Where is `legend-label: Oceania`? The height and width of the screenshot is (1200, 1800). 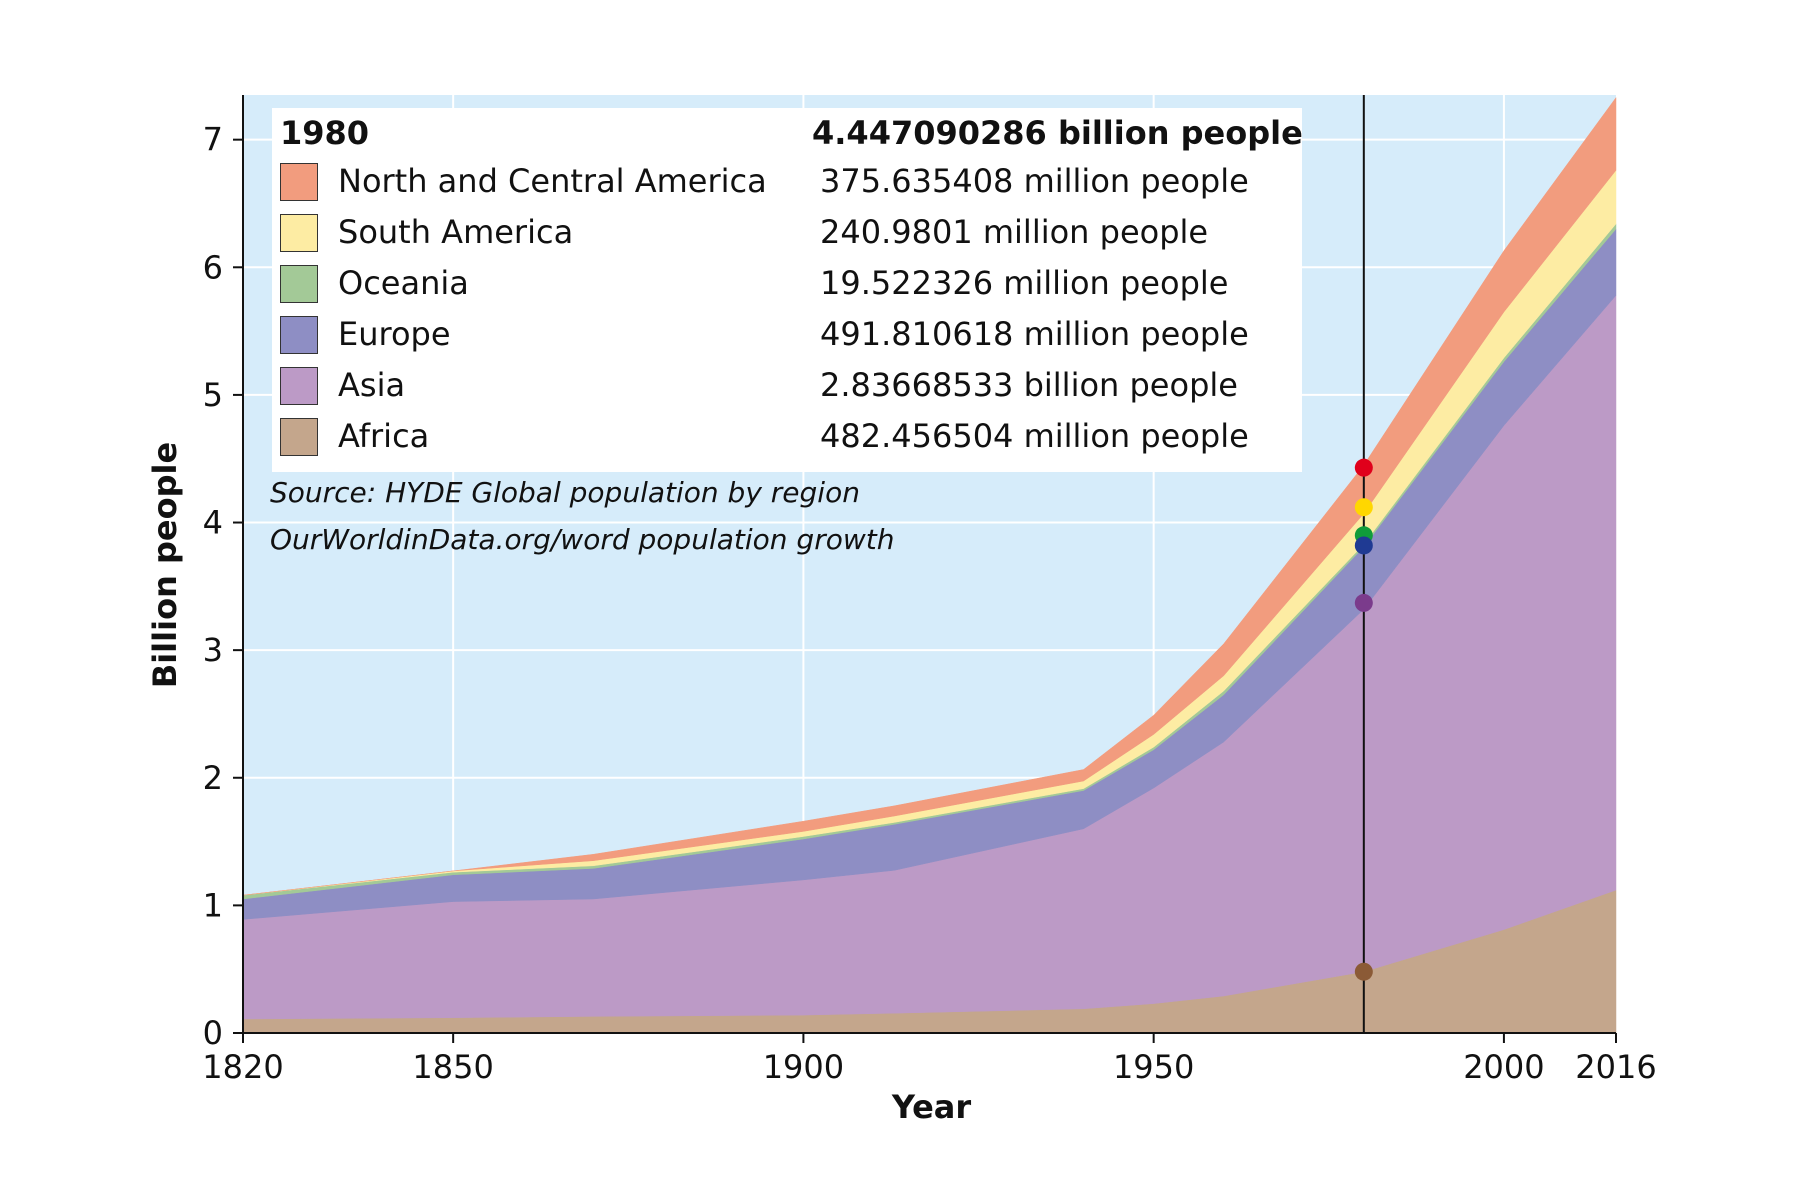
legend-label: Oceania is located at coordinates (403, 283).